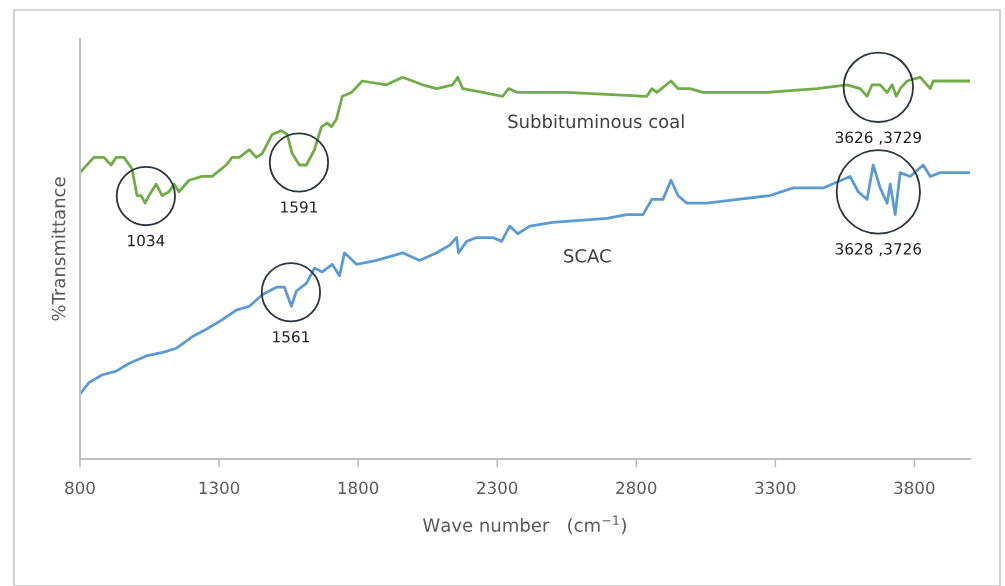 The image size is (1005, 586). What do you see at coordinates (291, 336) in the screenshot?
I see `annotation: 1561` at bounding box center [291, 336].